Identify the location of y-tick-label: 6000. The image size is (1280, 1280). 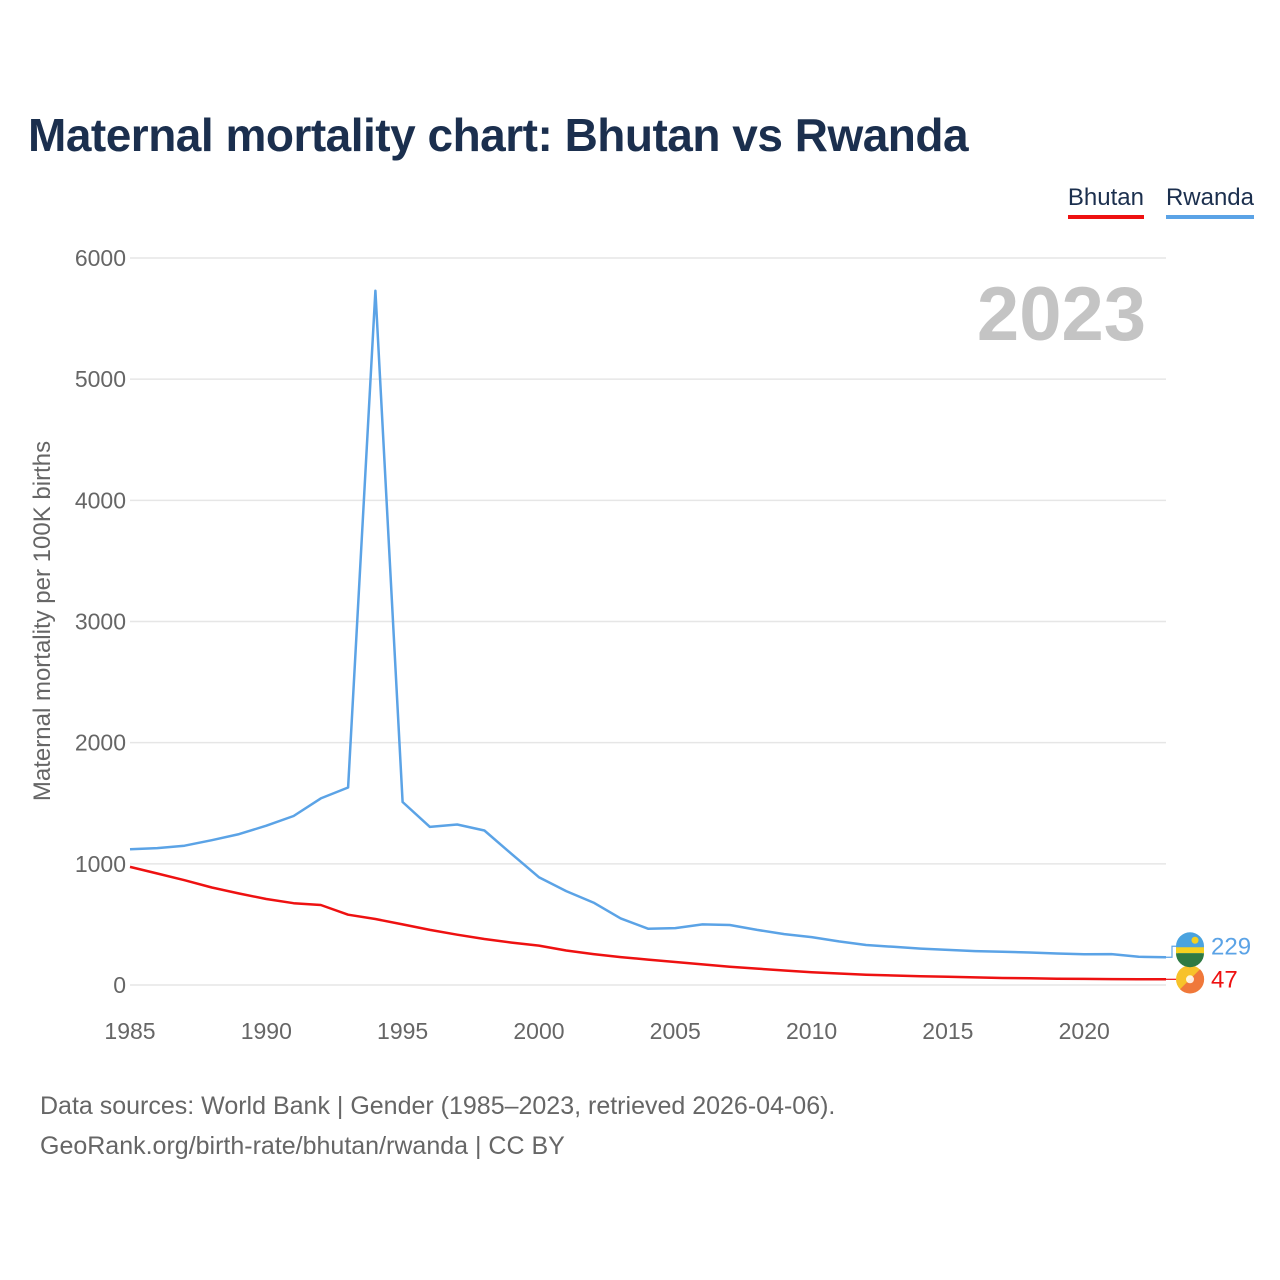
(100, 258).